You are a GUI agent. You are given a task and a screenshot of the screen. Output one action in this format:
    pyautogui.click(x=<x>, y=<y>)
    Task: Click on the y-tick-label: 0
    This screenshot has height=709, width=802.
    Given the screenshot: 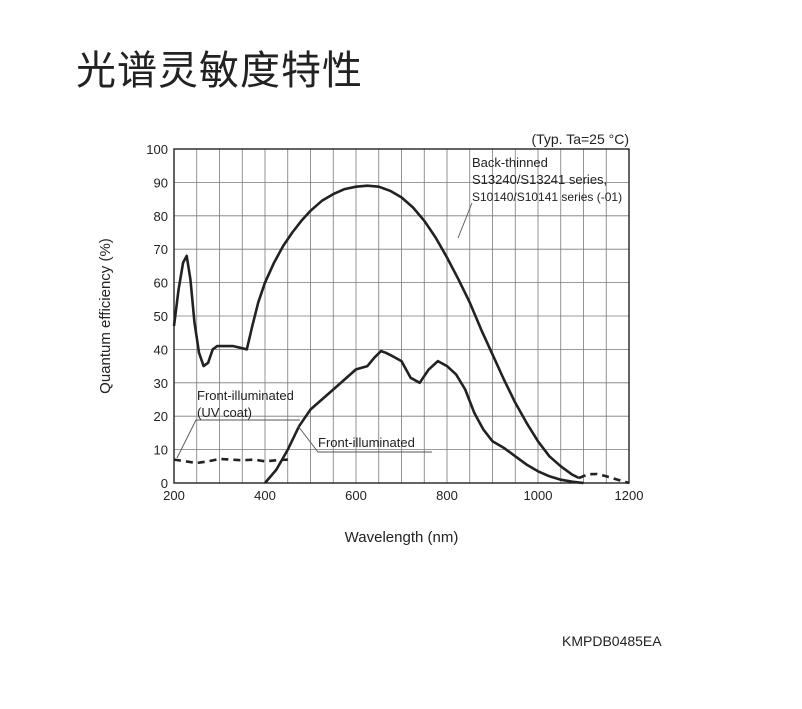 What is the action you would take?
    pyautogui.click(x=164, y=483)
    